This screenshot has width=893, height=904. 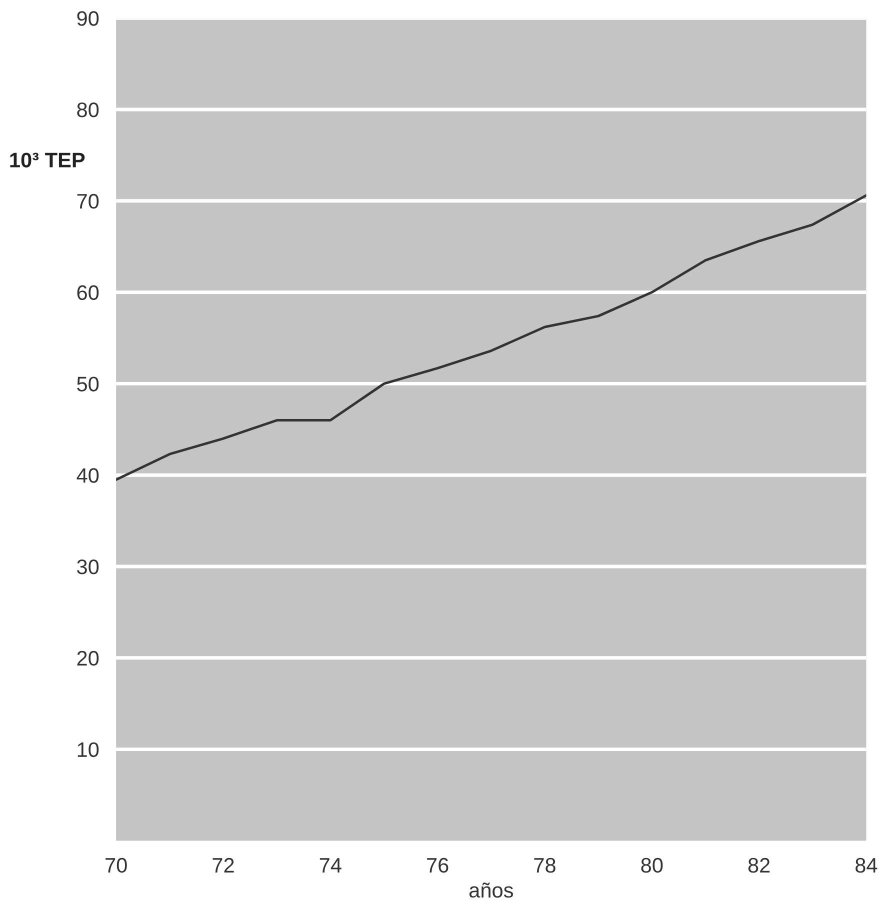 I want to click on x-tick-label: 82, so click(x=759, y=865).